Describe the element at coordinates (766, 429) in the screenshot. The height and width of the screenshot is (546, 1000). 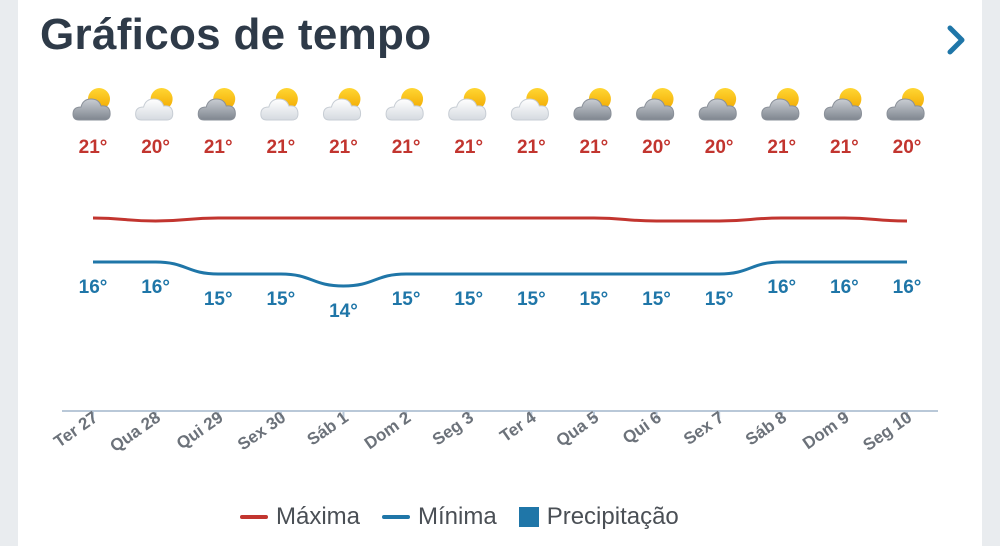
I see `x-tick-label: Sáb 8` at that location.